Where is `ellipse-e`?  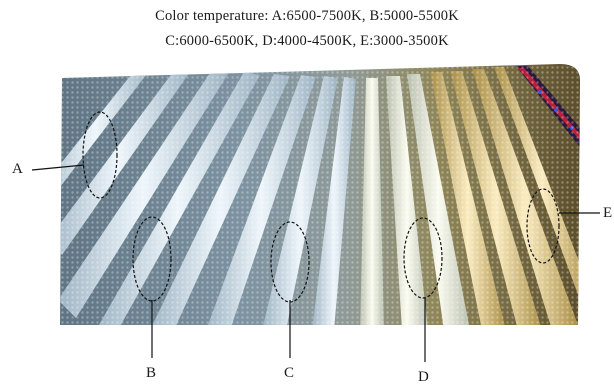 ellipse-e is located at coordinates (543, 226).